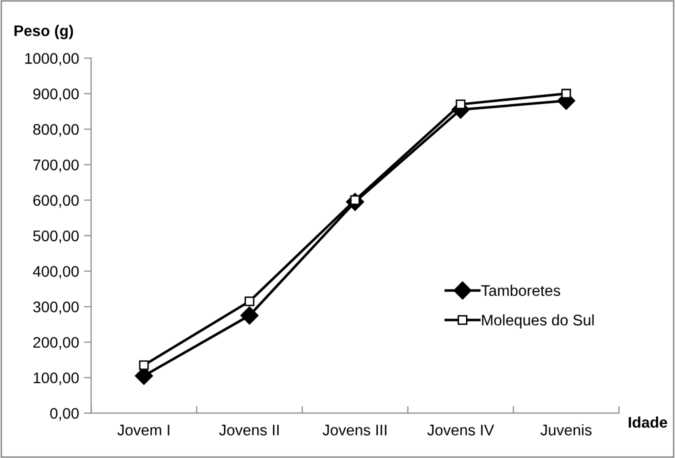 This screenshot has height=458, width=675. What do you see at coordinates (354, 430) in the screenshot?
I see `x-tick-label: Jovens III` at bounding box center [354, 430].